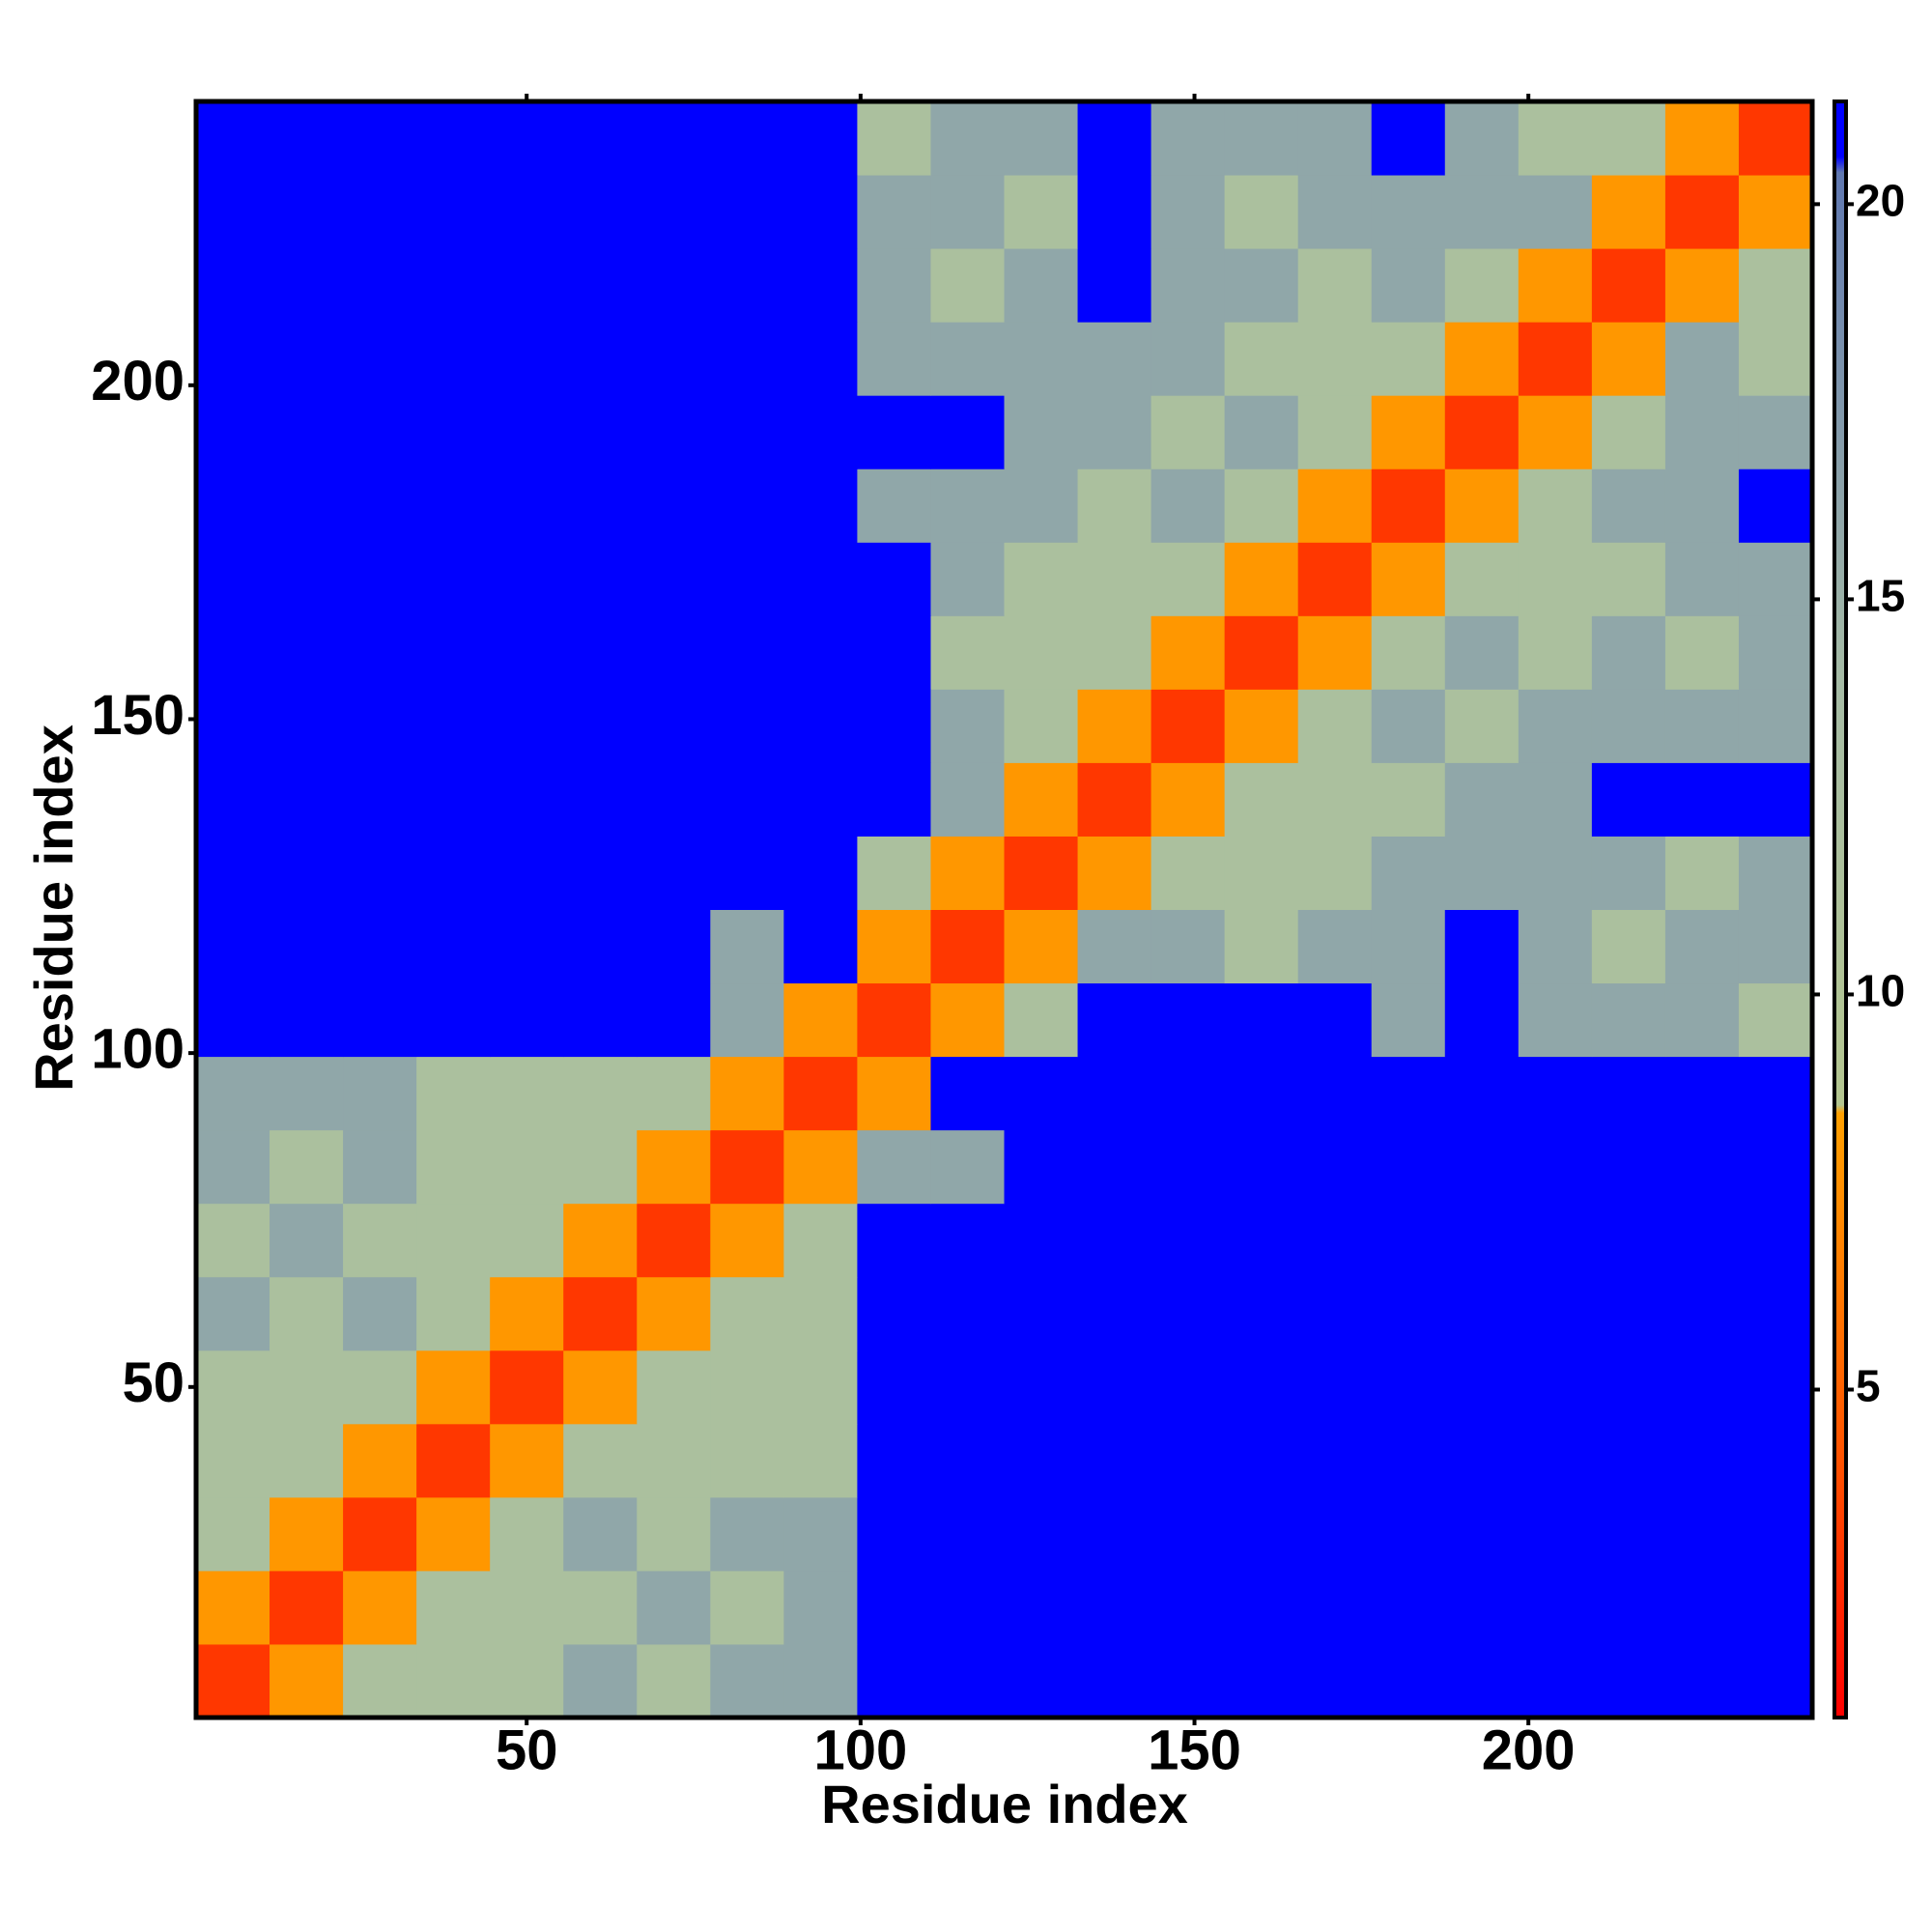 Image resolution: width=1932 pixels, height=1932 pixels. I want to click on colorbar-tick-label: 5, so click(1868, 1386).